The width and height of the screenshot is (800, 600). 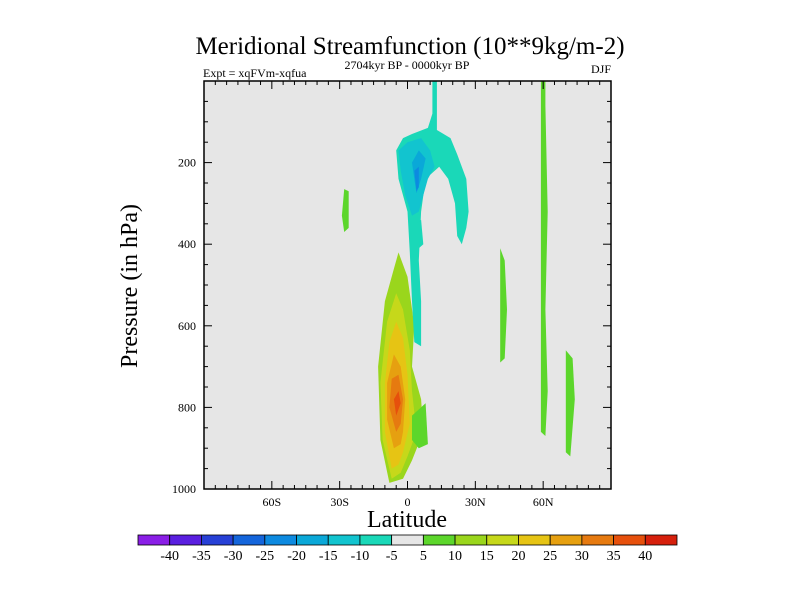 I want to click on season-label: DJF, so click(x=601, y=69).